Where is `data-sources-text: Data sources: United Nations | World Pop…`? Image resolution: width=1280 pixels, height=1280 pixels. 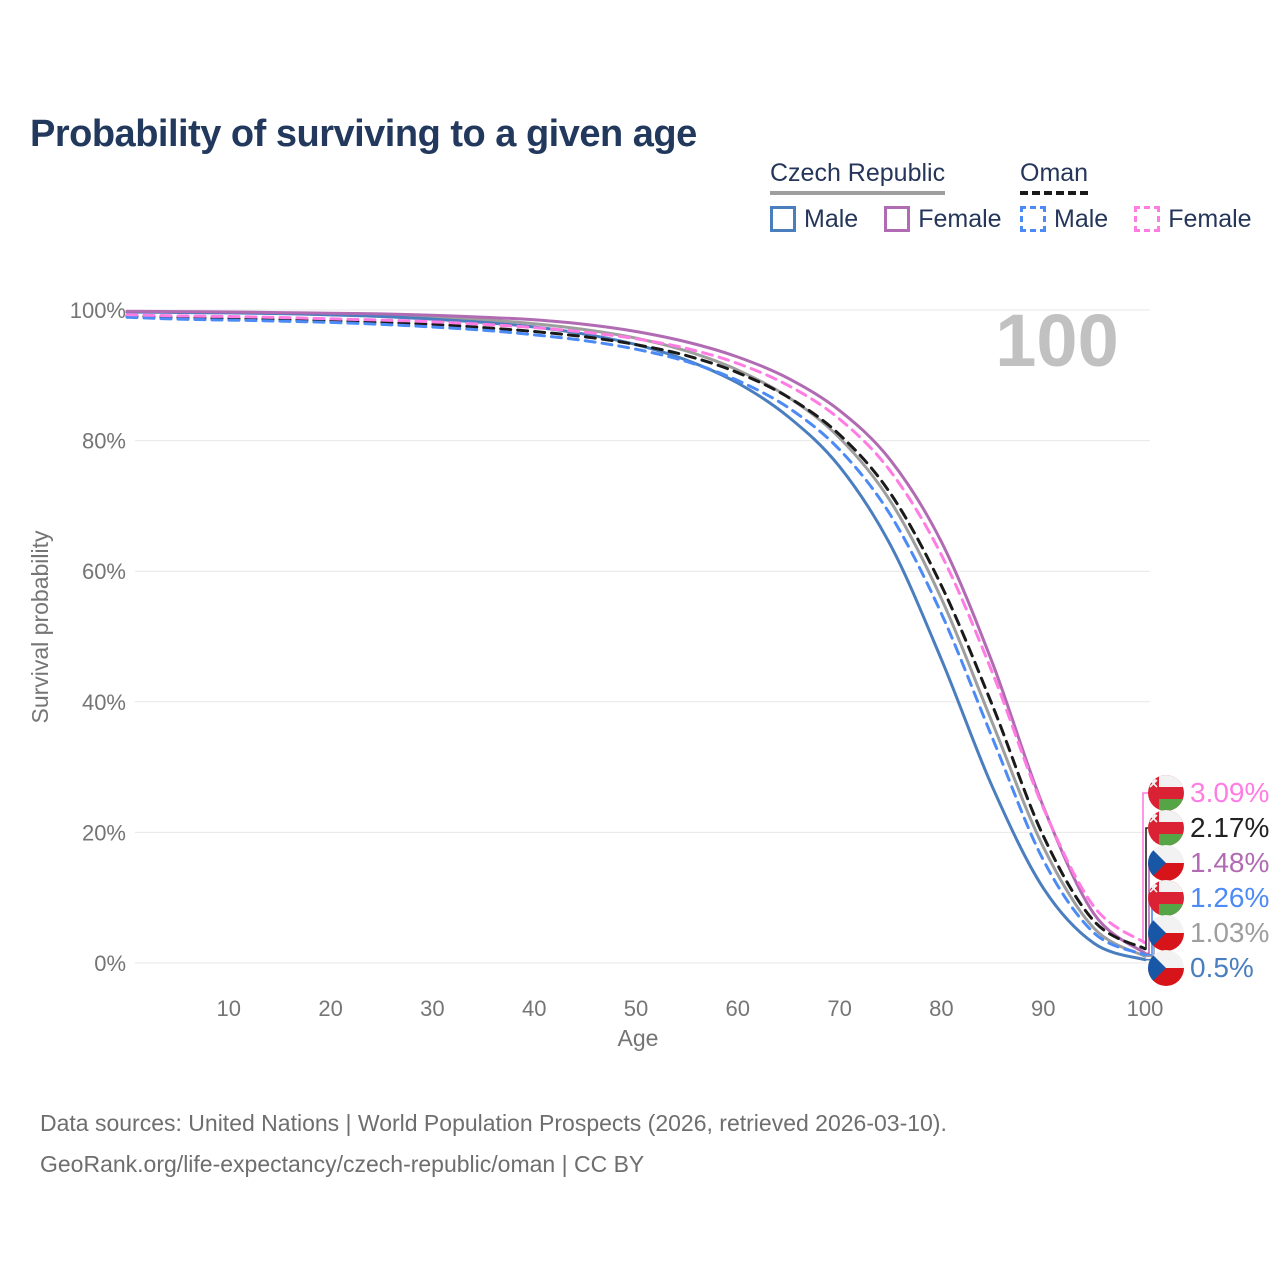 data-sources-text: Data sources: United Nations | World Pop… is located at coordinates (493, 1123).